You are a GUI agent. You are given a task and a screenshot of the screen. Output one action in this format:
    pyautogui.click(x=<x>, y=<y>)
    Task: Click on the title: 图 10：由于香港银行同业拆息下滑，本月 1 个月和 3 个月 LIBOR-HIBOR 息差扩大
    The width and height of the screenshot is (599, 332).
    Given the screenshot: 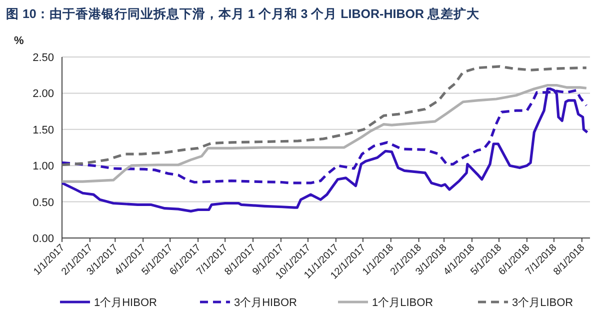 What is the action you would take?
    pyautogui.click(x=243, y=14)
    